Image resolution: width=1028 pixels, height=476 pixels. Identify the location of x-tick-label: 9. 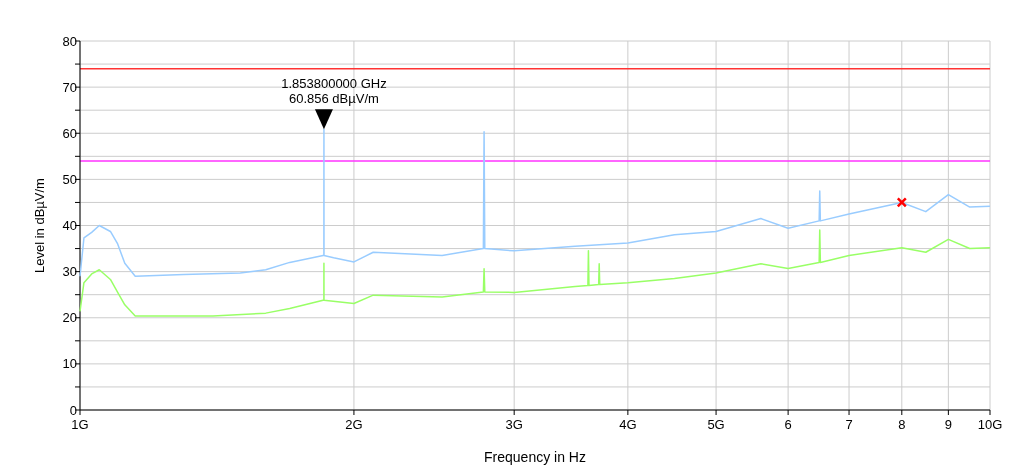
(948, 424).